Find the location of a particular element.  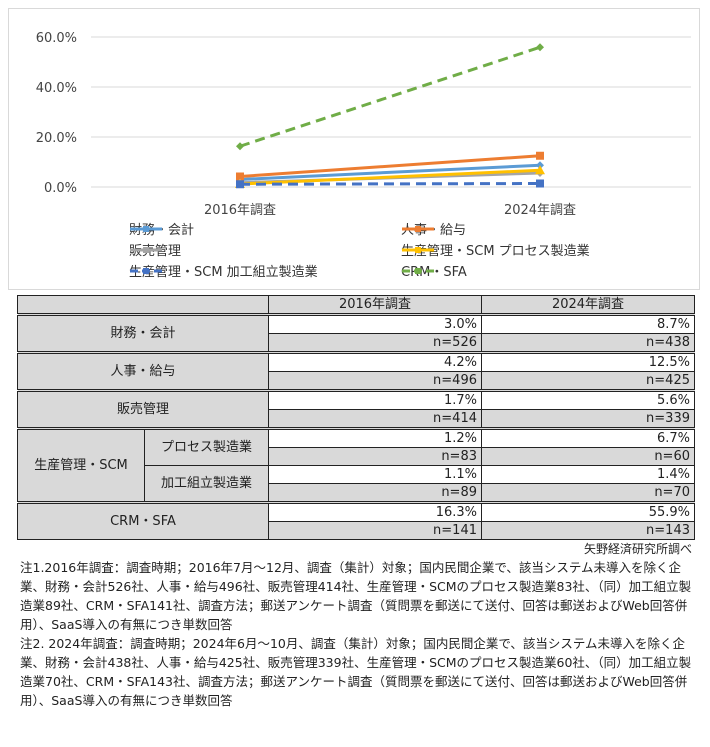

x-tick-label: 2016年調査 is located at coordinates (240, 210).